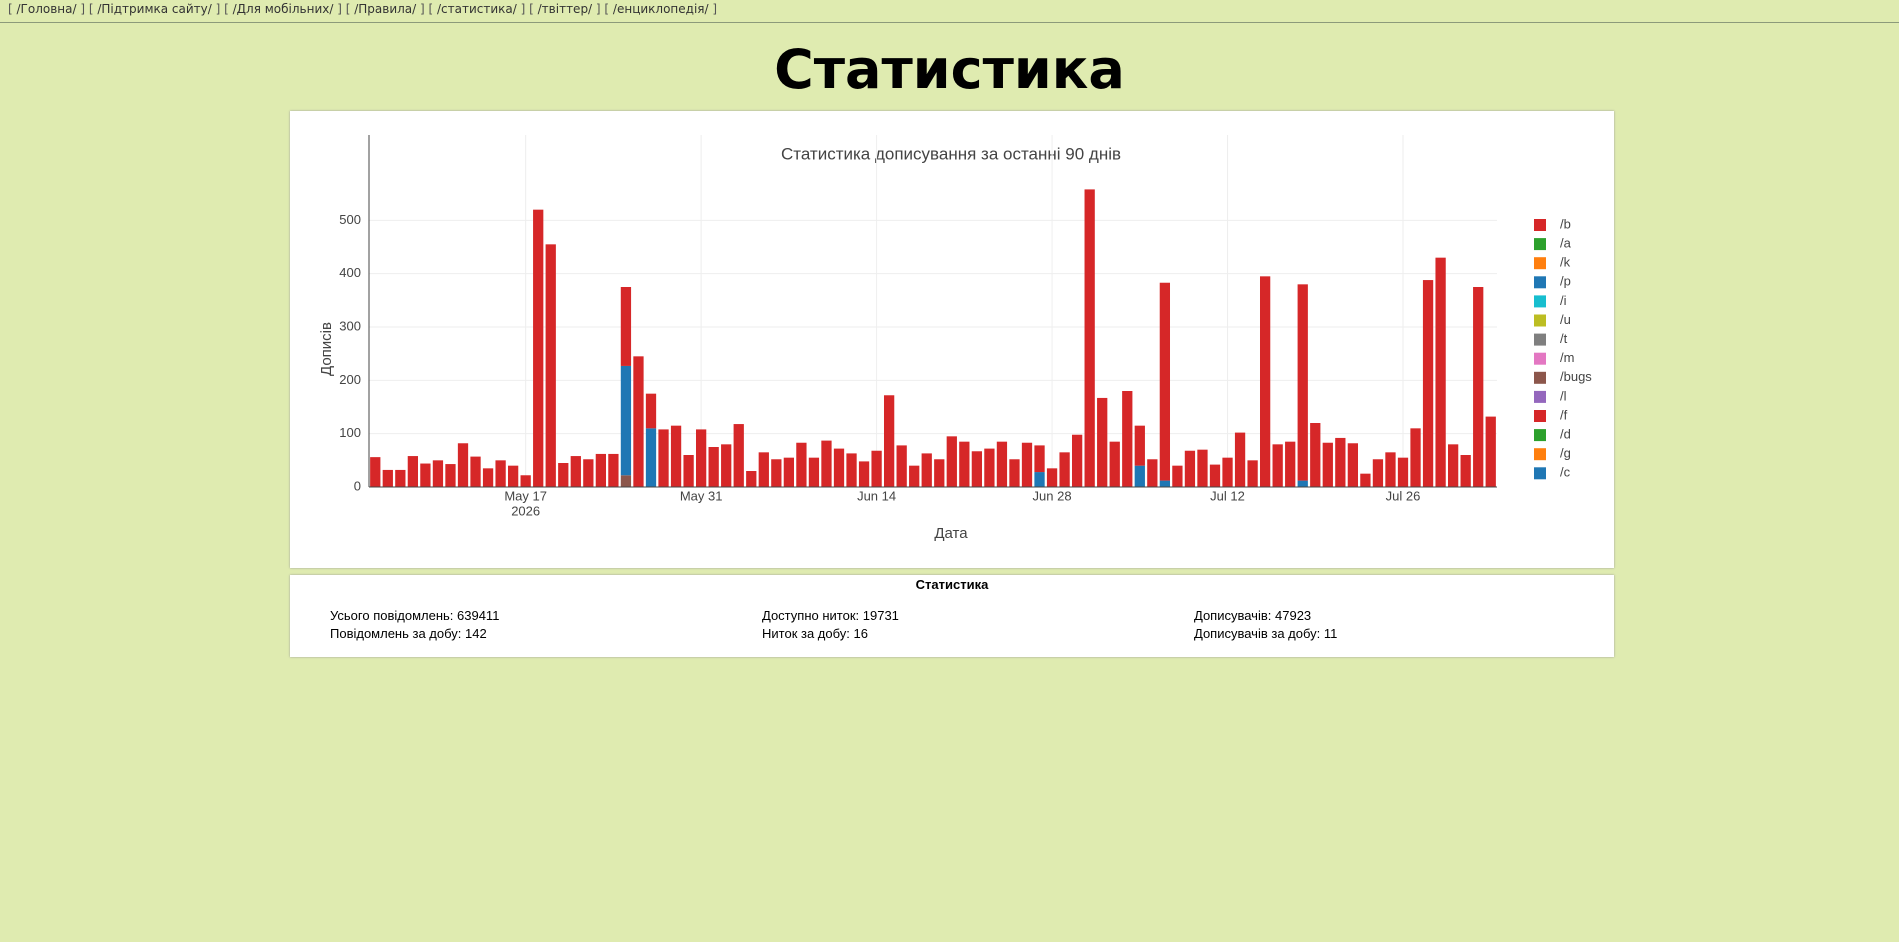  What do you see at coordinates (806, 633) in the screenshot?
I see `stat-label: Ниток за добу:` at bounding box center [806, 633].